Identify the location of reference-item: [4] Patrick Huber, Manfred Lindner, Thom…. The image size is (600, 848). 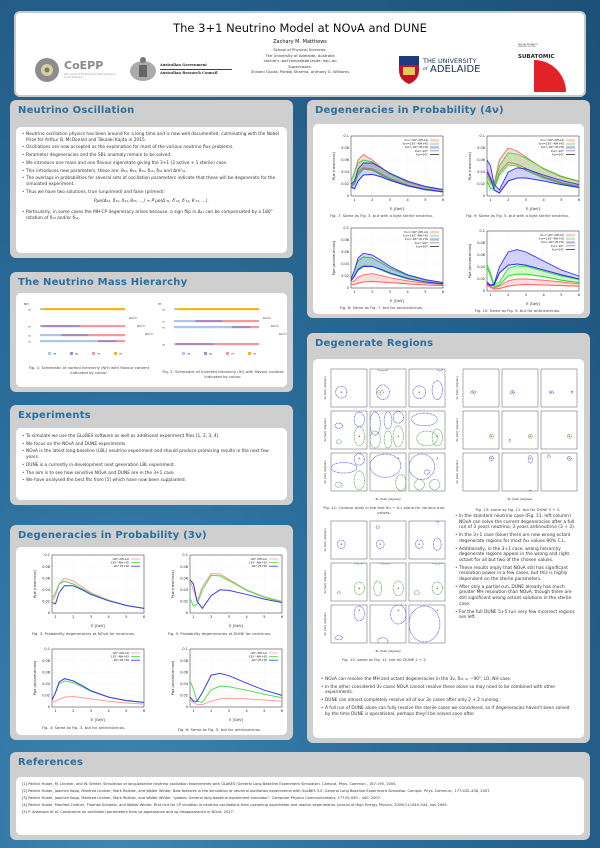
(235, 805).